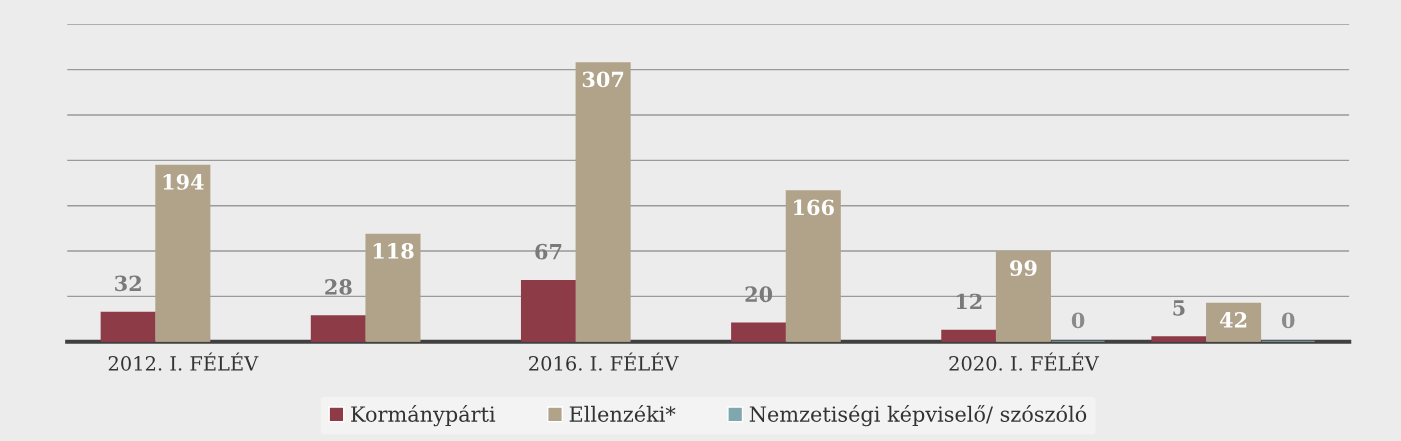  What do you see at coordinates (1233, 319) in the screenshot?
I see `data-label: 42` at bounding box center [1233, 319].